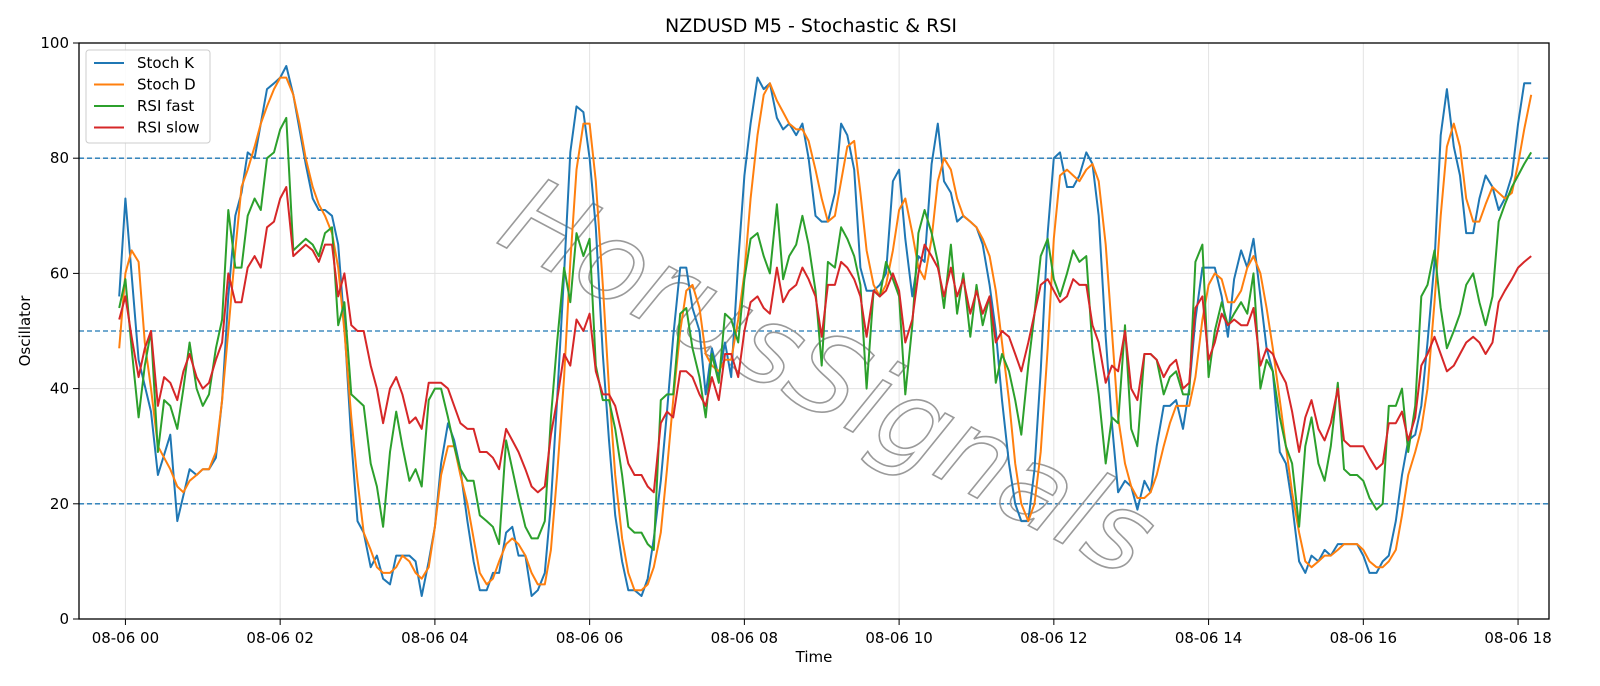 The width and height of the screenshot is (1600, 686). What do you see at coordinates (59, 389) in the screenshot?
I see `y-tick-label: 40` at bounding box center [59, 389].